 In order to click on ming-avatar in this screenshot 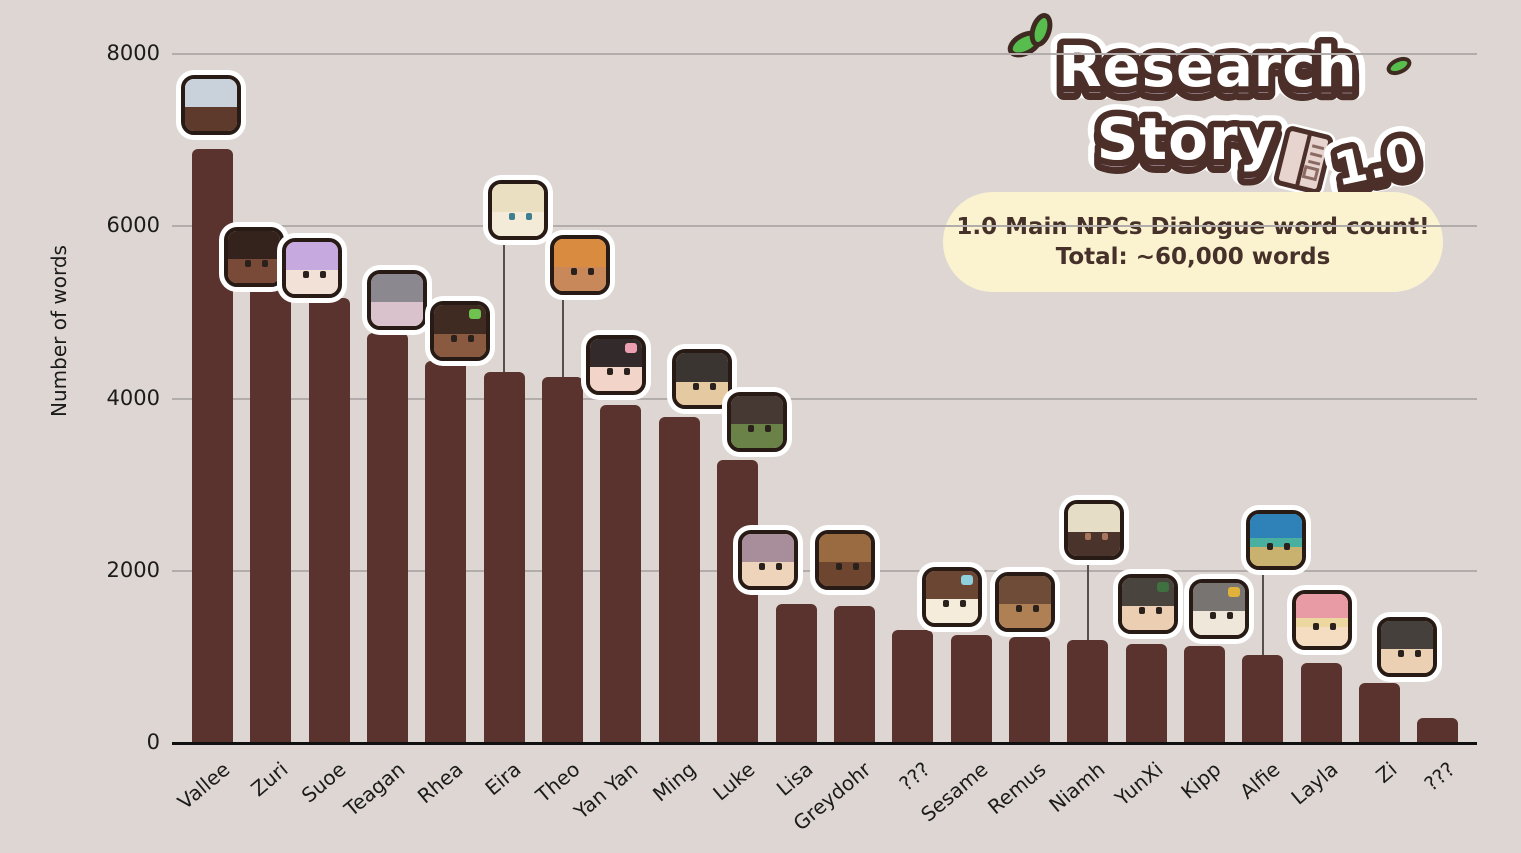, I will do `click(702, 379)`.